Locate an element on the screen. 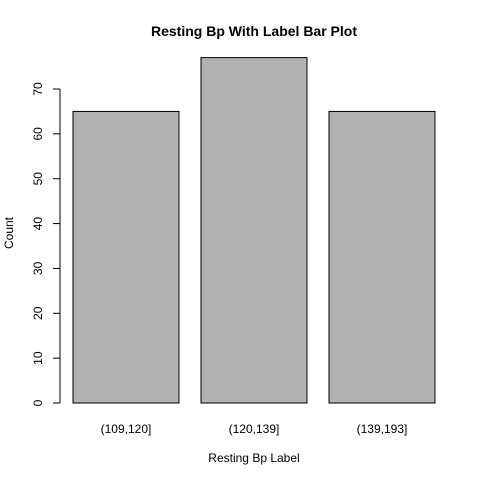 The width and height of the screenshot is (480, 480). y-tick-label: 0 is located at coordinates (38, 402).